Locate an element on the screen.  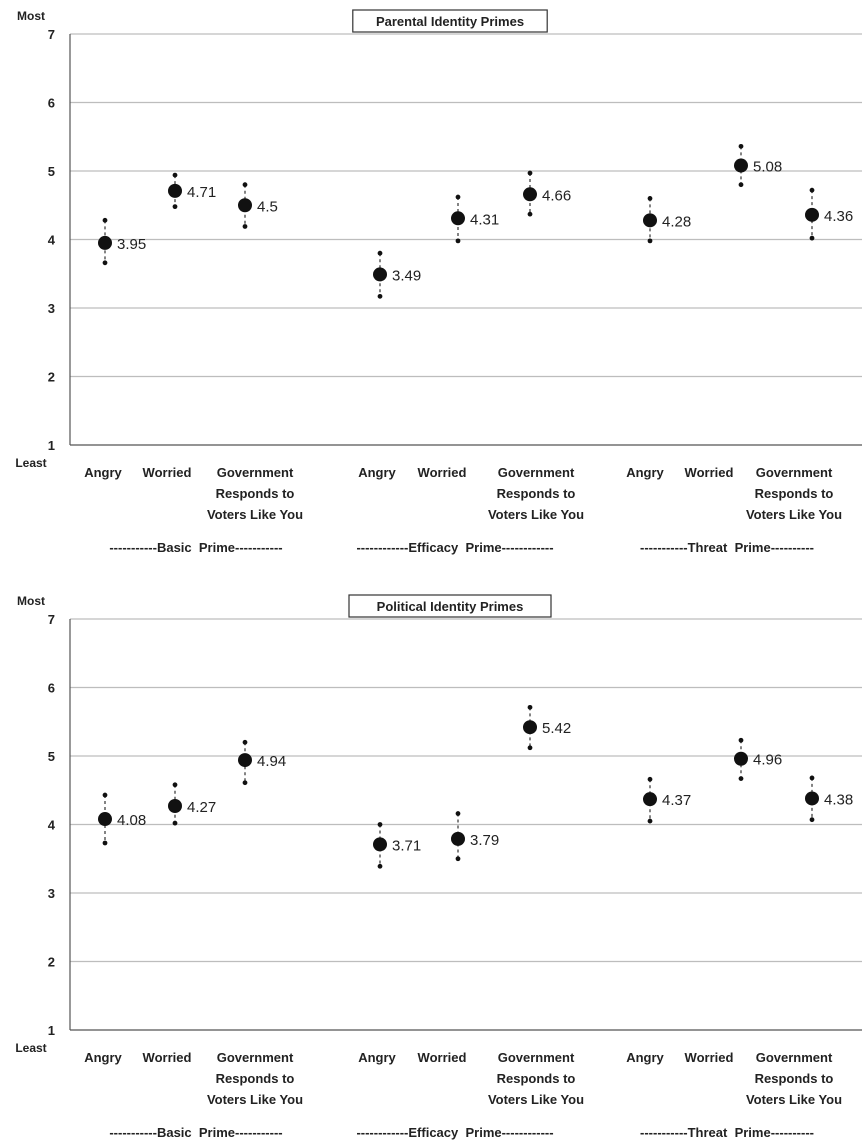
data-label: 4.08 is located at coordinates (131, 820).